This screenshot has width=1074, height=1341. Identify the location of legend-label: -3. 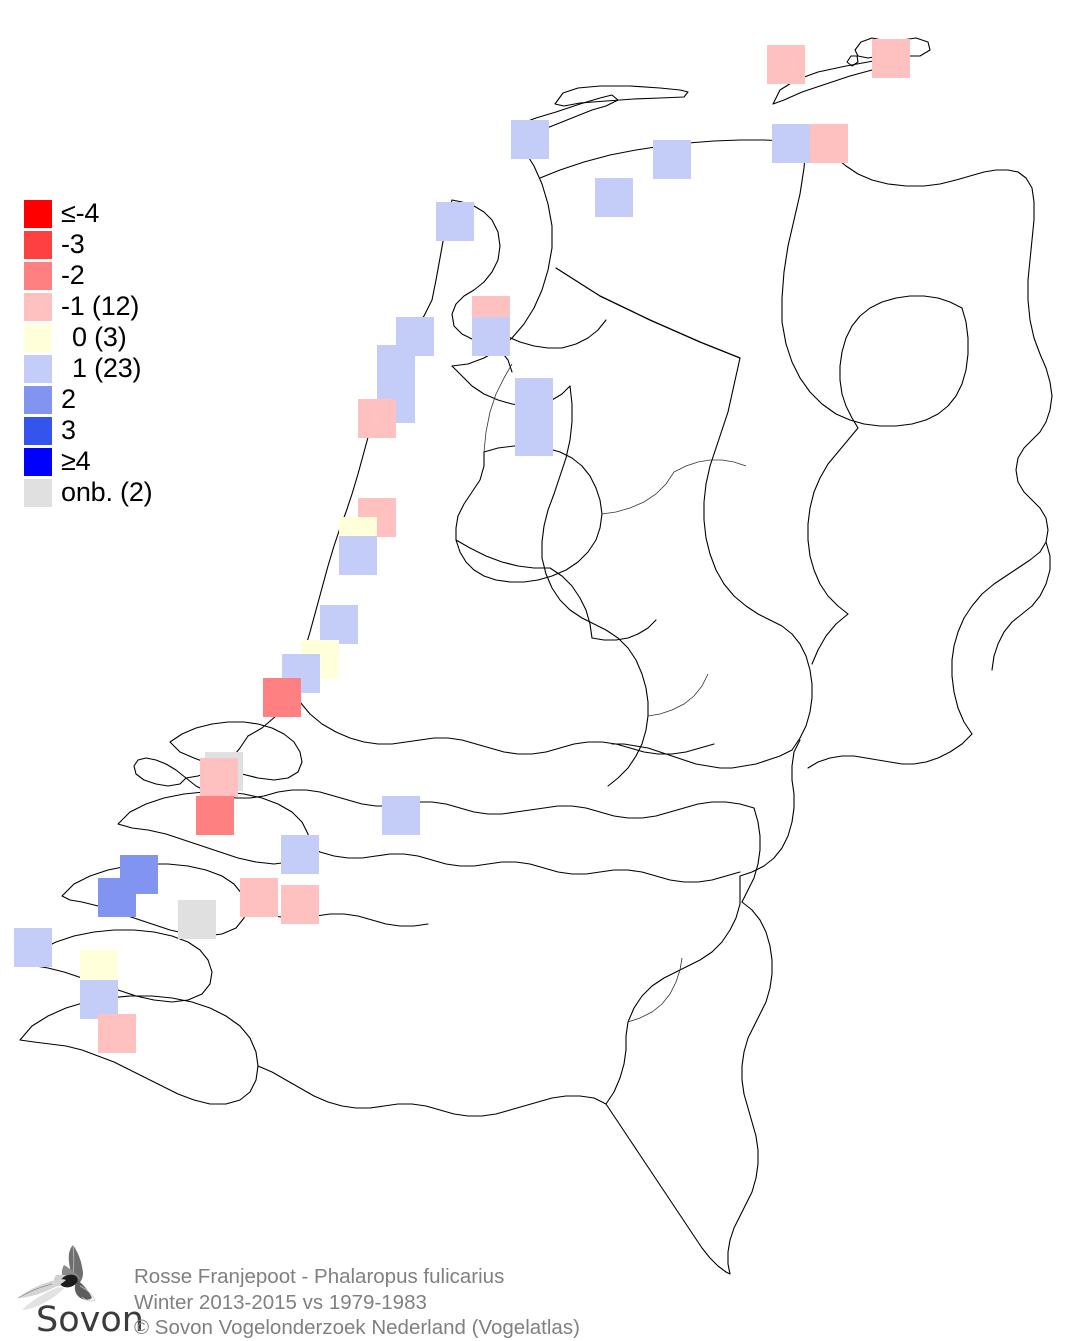
(73, 244).